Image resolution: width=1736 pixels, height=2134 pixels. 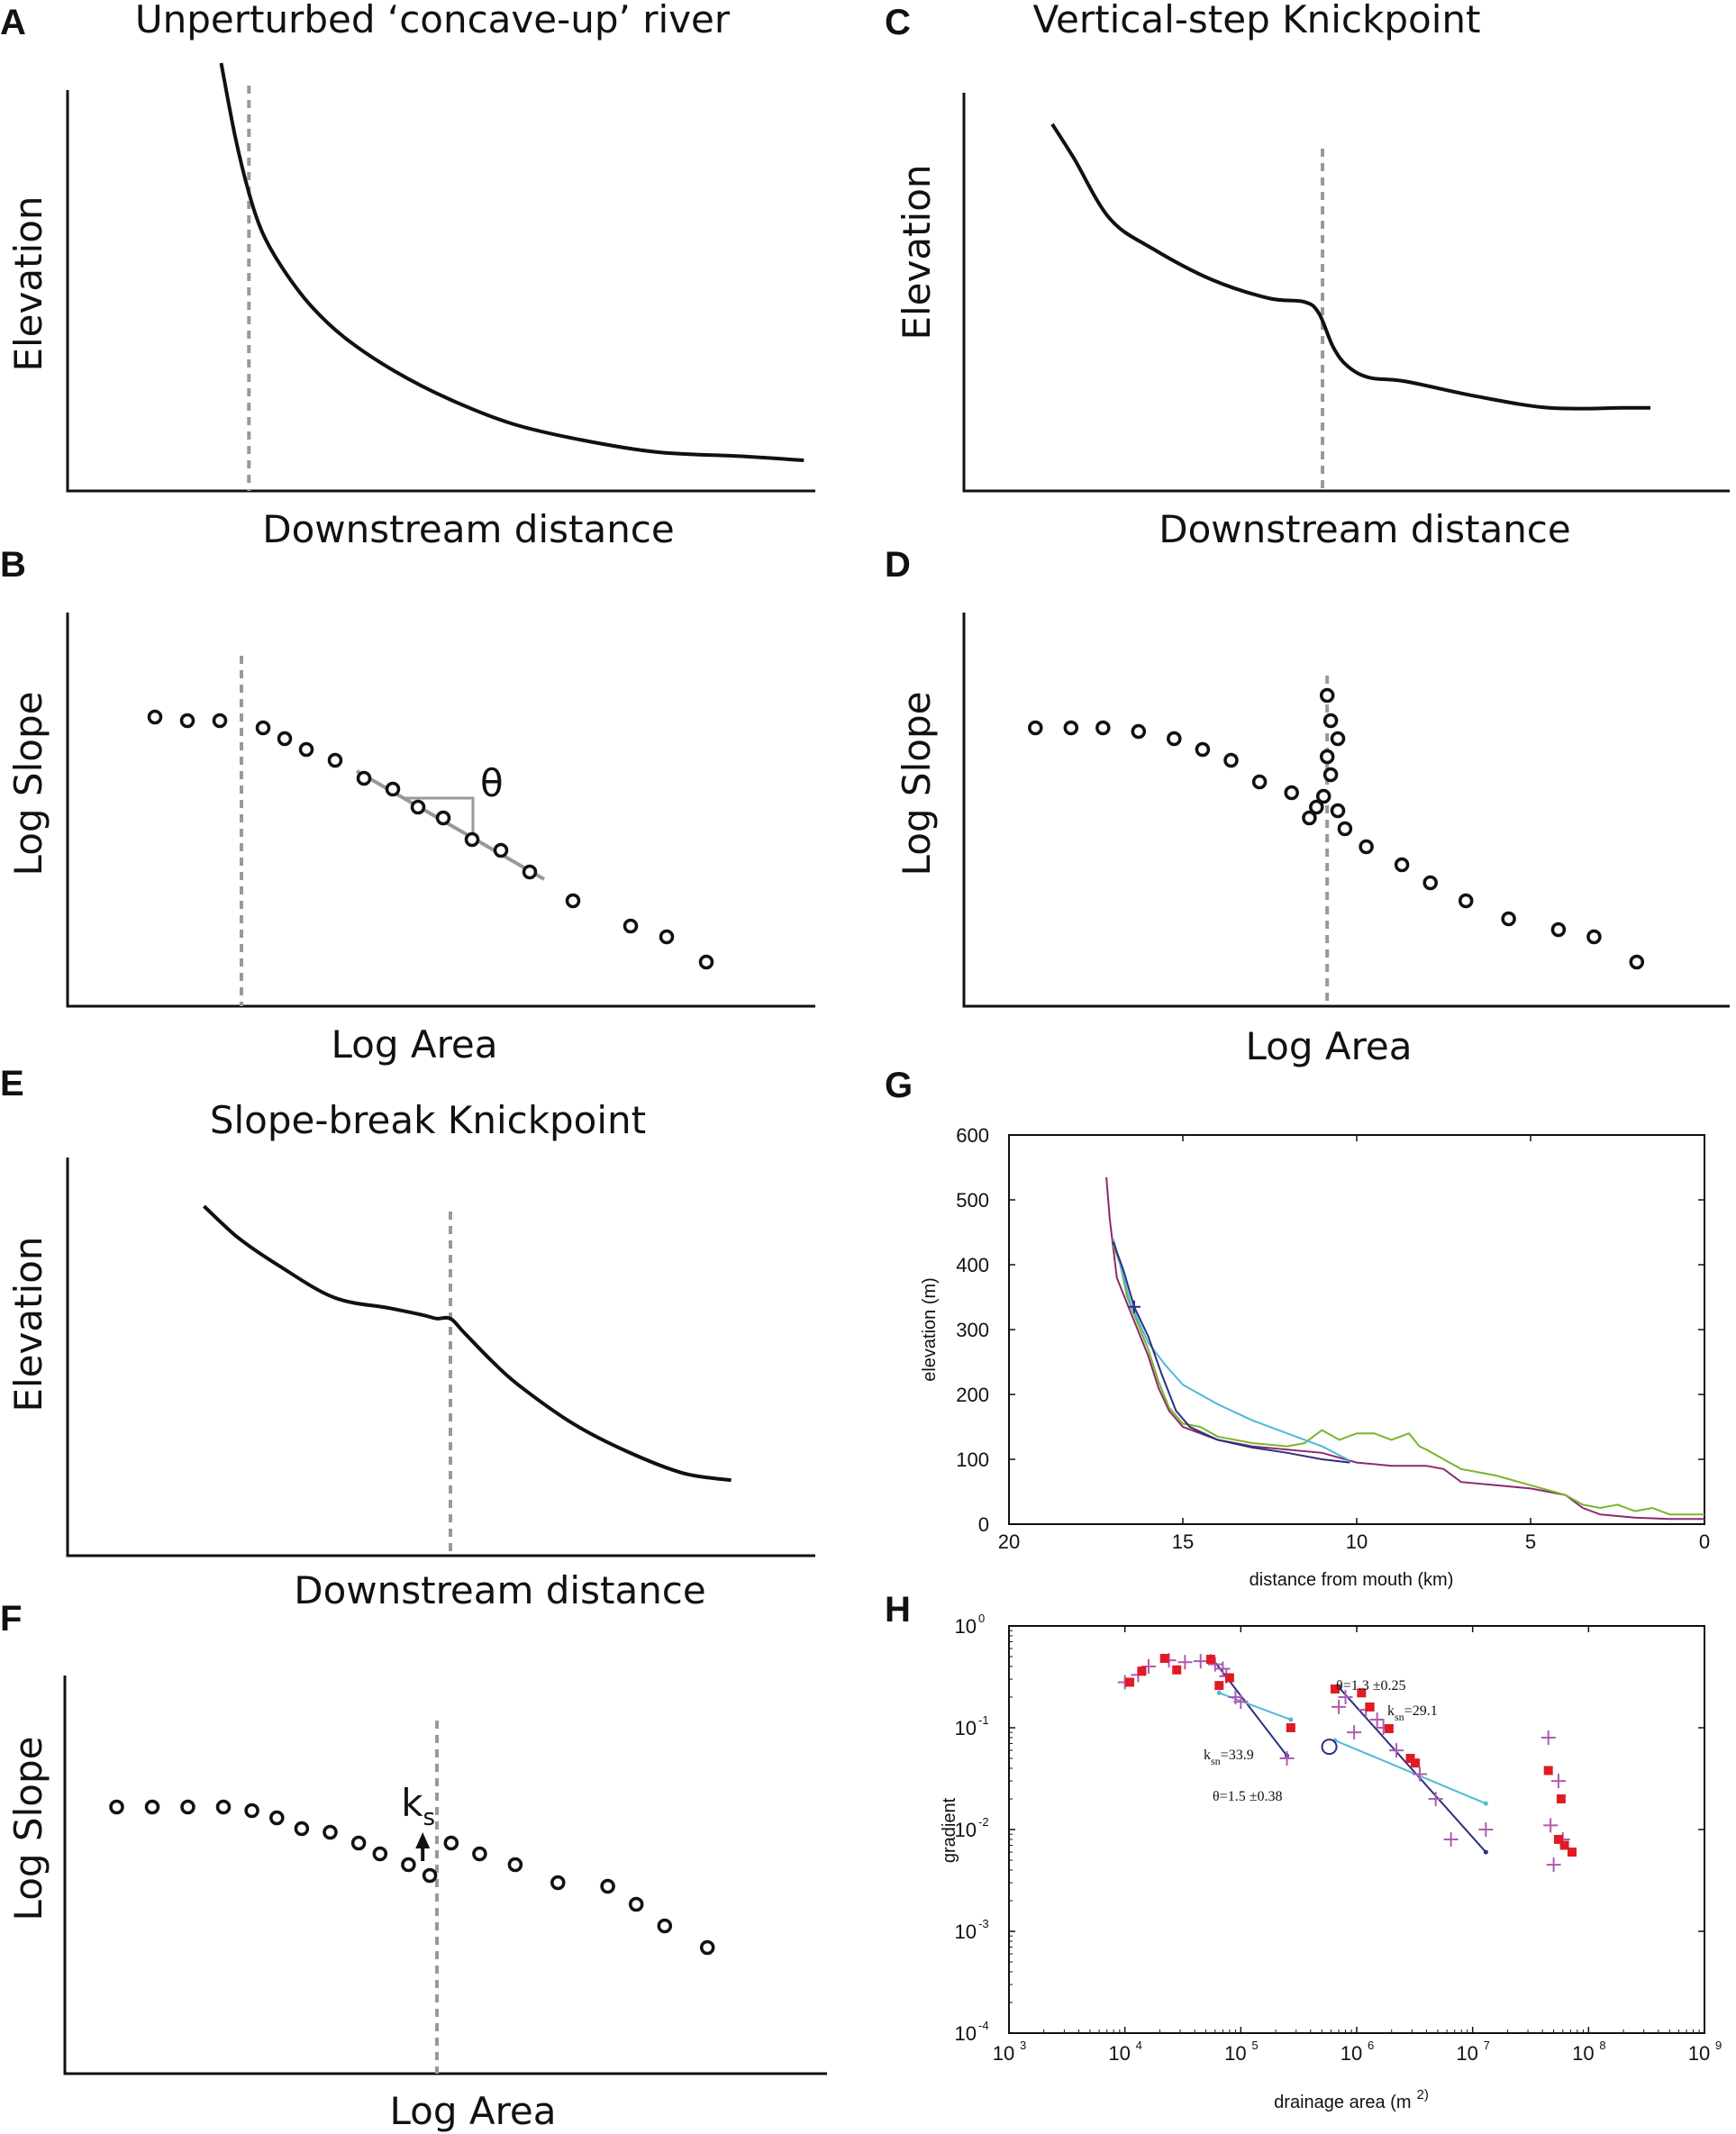 I want to click on panel-c-title: Vertical-step Knickpoint, so click(x=1257, y=20).